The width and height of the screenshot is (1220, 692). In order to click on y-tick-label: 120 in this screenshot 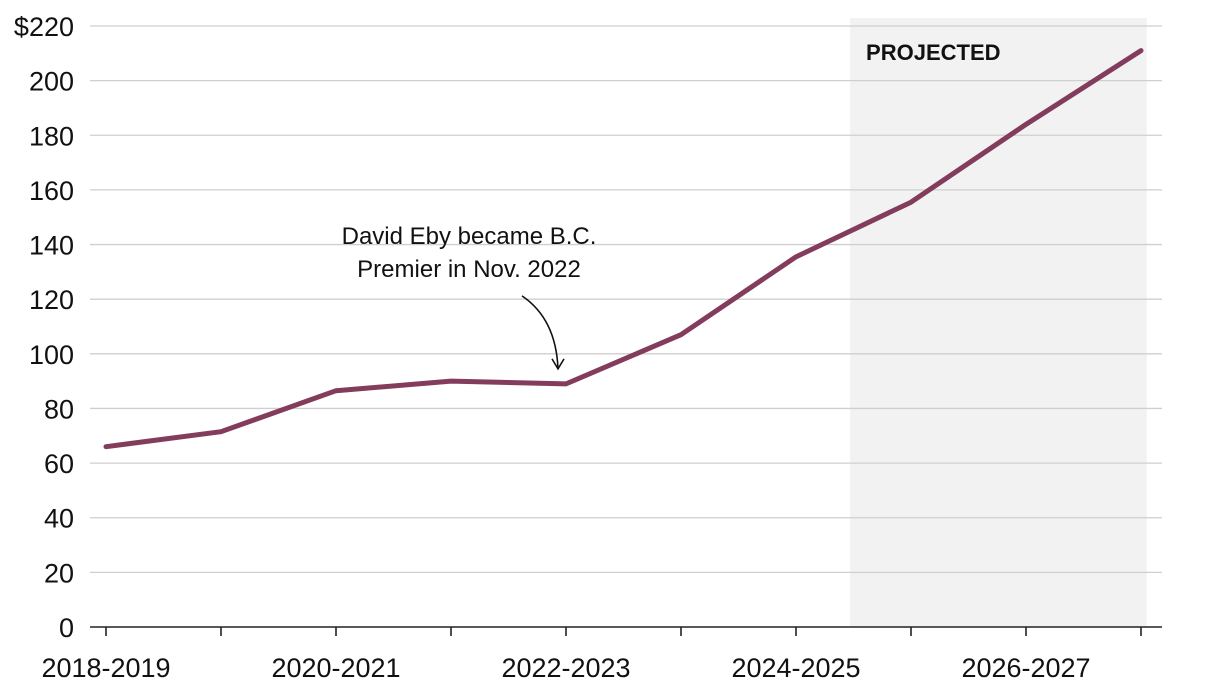, I will do `click(51, 300)`.